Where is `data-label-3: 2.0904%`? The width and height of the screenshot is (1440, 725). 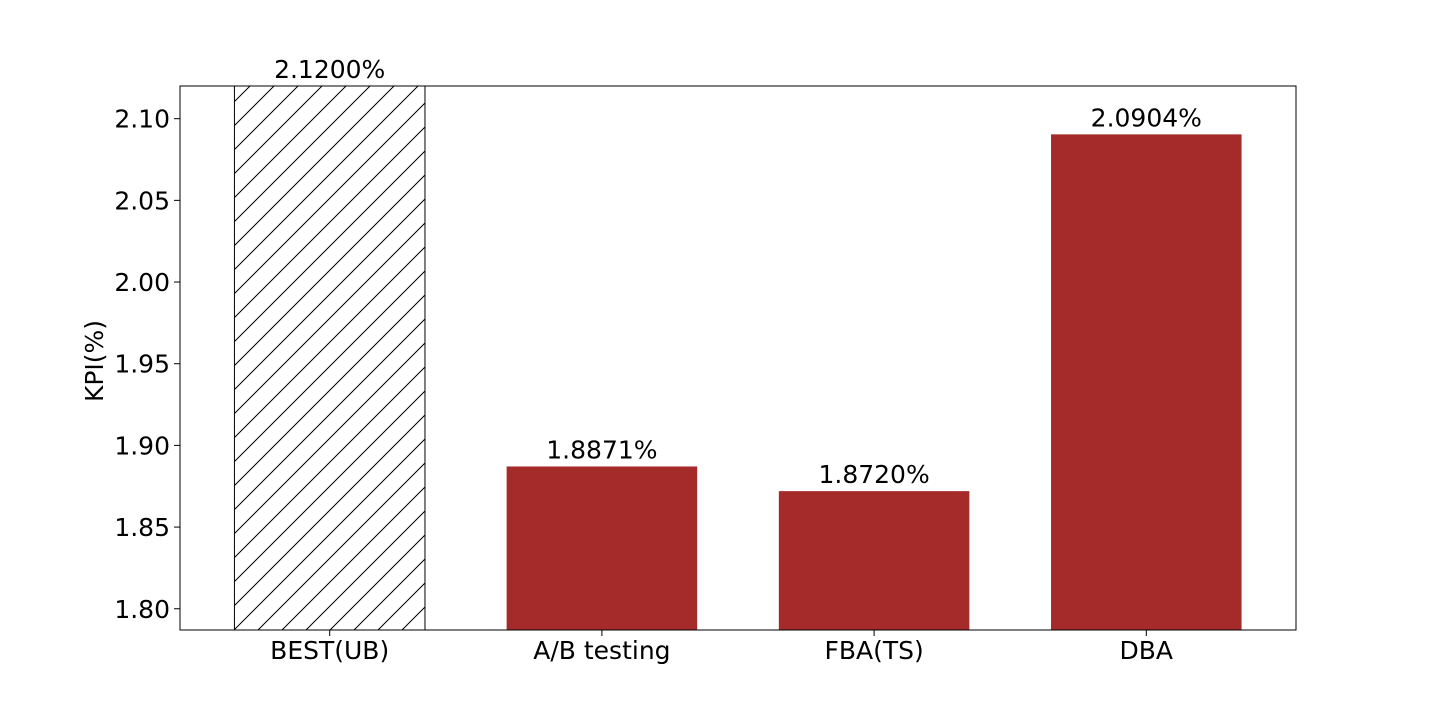
data-label-3: 2.0904% is located at coordinates (1146, 117).